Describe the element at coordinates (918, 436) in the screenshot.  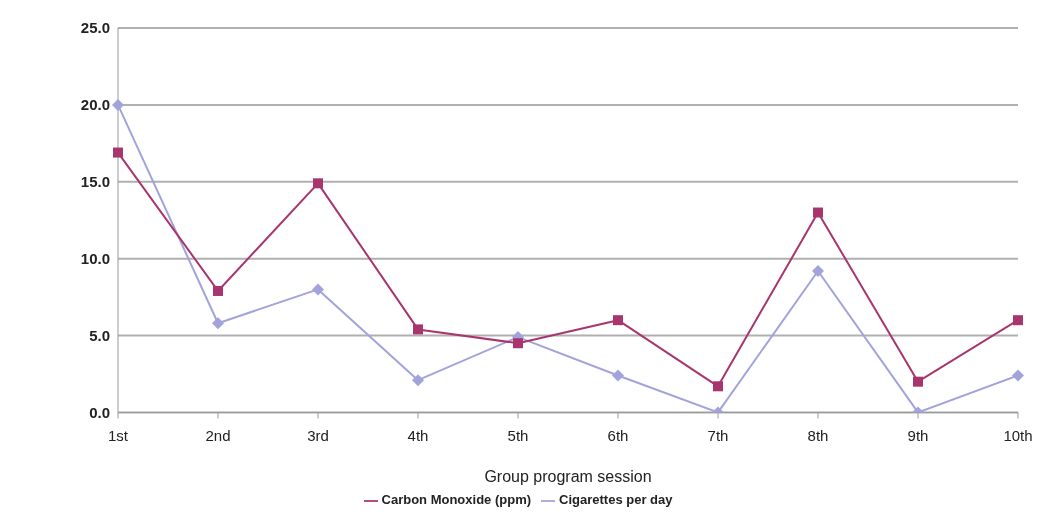
I see `x-tick-label: 9th` at that location.